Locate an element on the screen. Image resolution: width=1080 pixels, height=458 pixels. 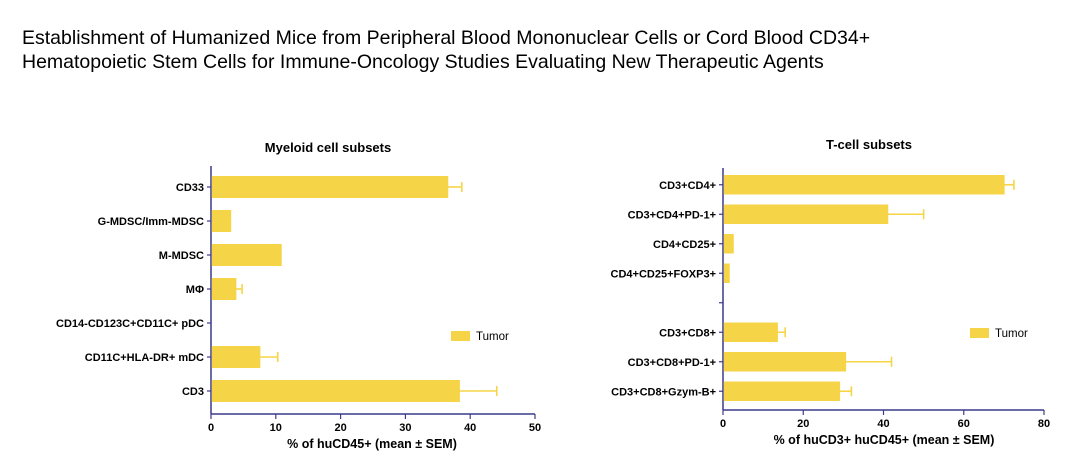
category-label: M-MDSC is located at coordinates (181, 256).